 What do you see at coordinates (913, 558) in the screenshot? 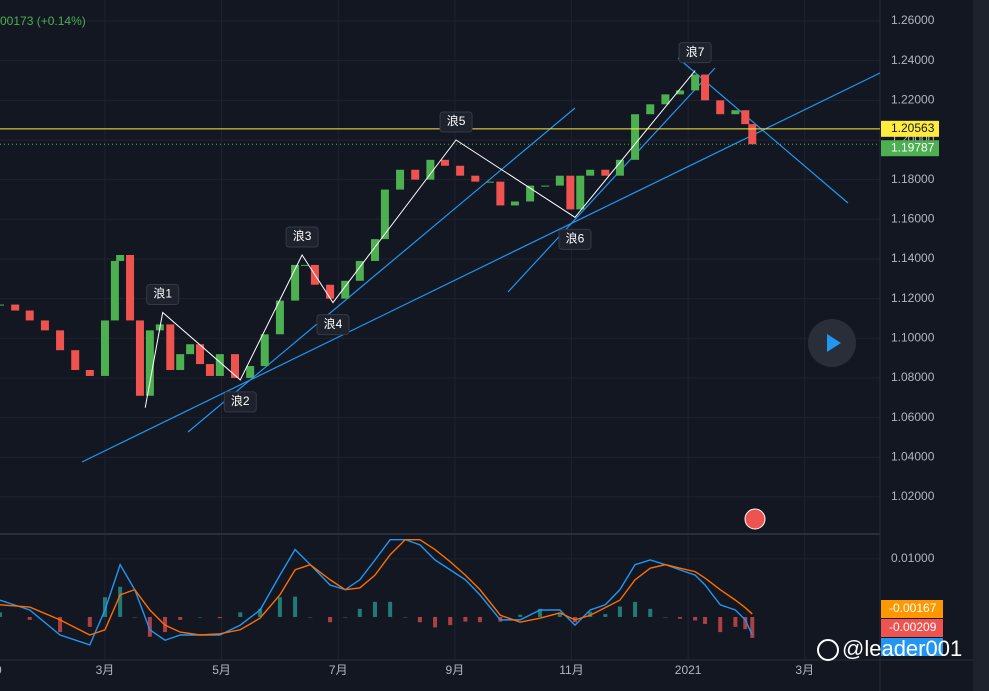
I see `macd-tick-label: 0.01000` at bounding box center [913, 558].